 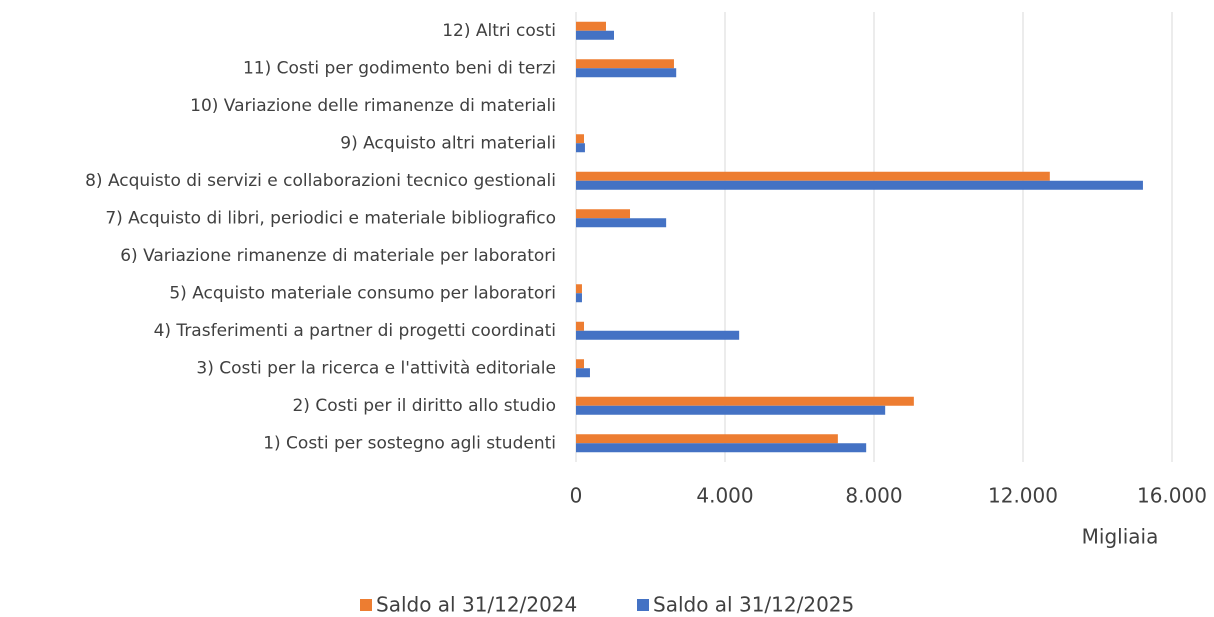 What do you see at coordinates (448, 143) in the screenshot?
I see `y-tick-label: 9) Acquisto altri materiali` at bounding box center [448, 143].